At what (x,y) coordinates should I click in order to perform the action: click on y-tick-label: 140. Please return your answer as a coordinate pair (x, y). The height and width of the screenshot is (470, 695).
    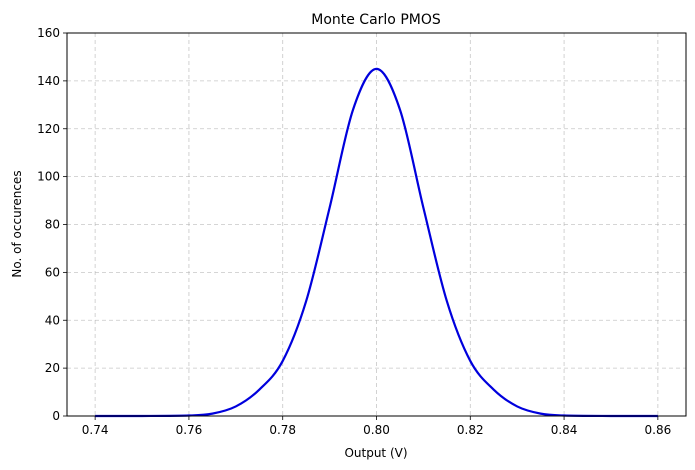
    Looking at the image, I should click on (48, 81).